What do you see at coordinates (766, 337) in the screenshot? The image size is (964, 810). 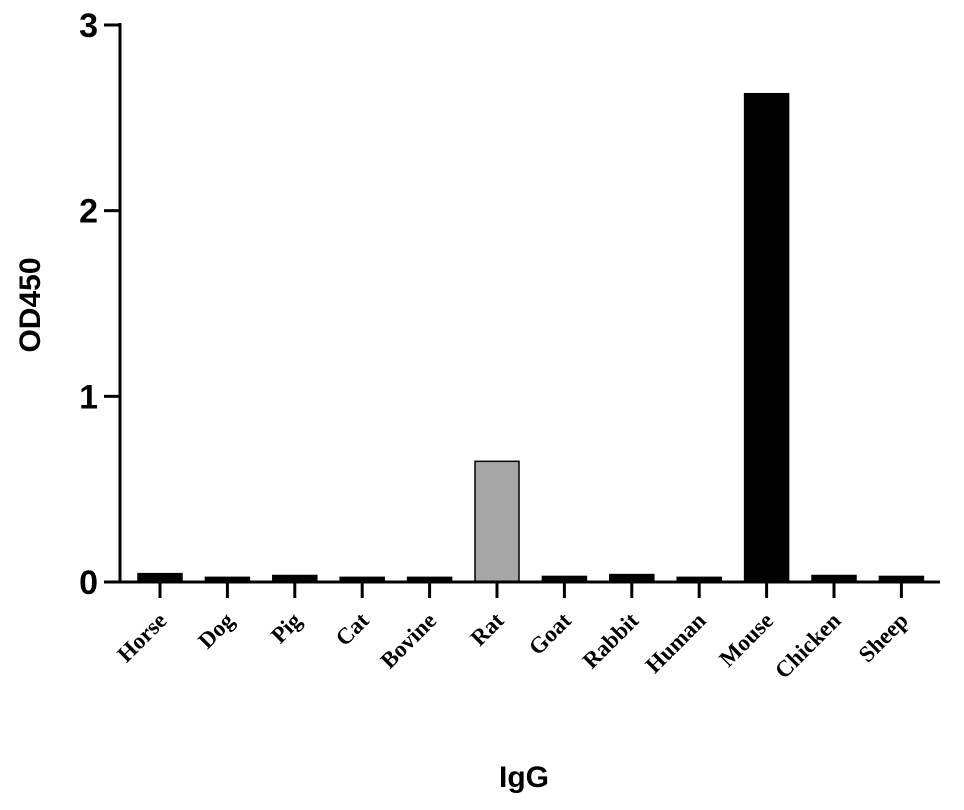 I see `bar-mouse` at bounding box center [766, 337].